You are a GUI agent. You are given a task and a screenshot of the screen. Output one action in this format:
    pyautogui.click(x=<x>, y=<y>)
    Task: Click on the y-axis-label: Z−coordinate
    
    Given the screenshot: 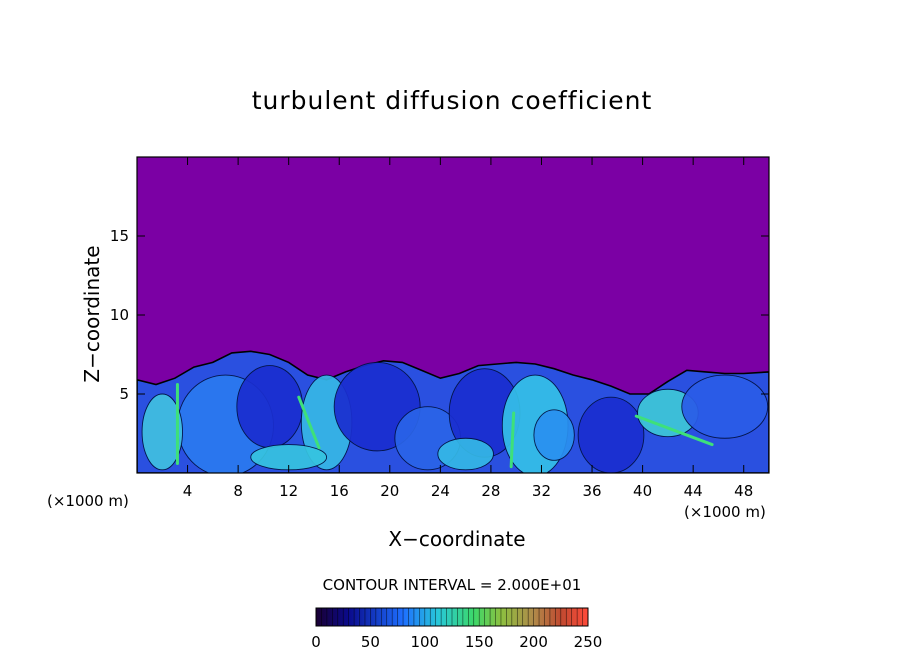 What is the action you would take?
    pyautogui.click(x=92, y=314)
    